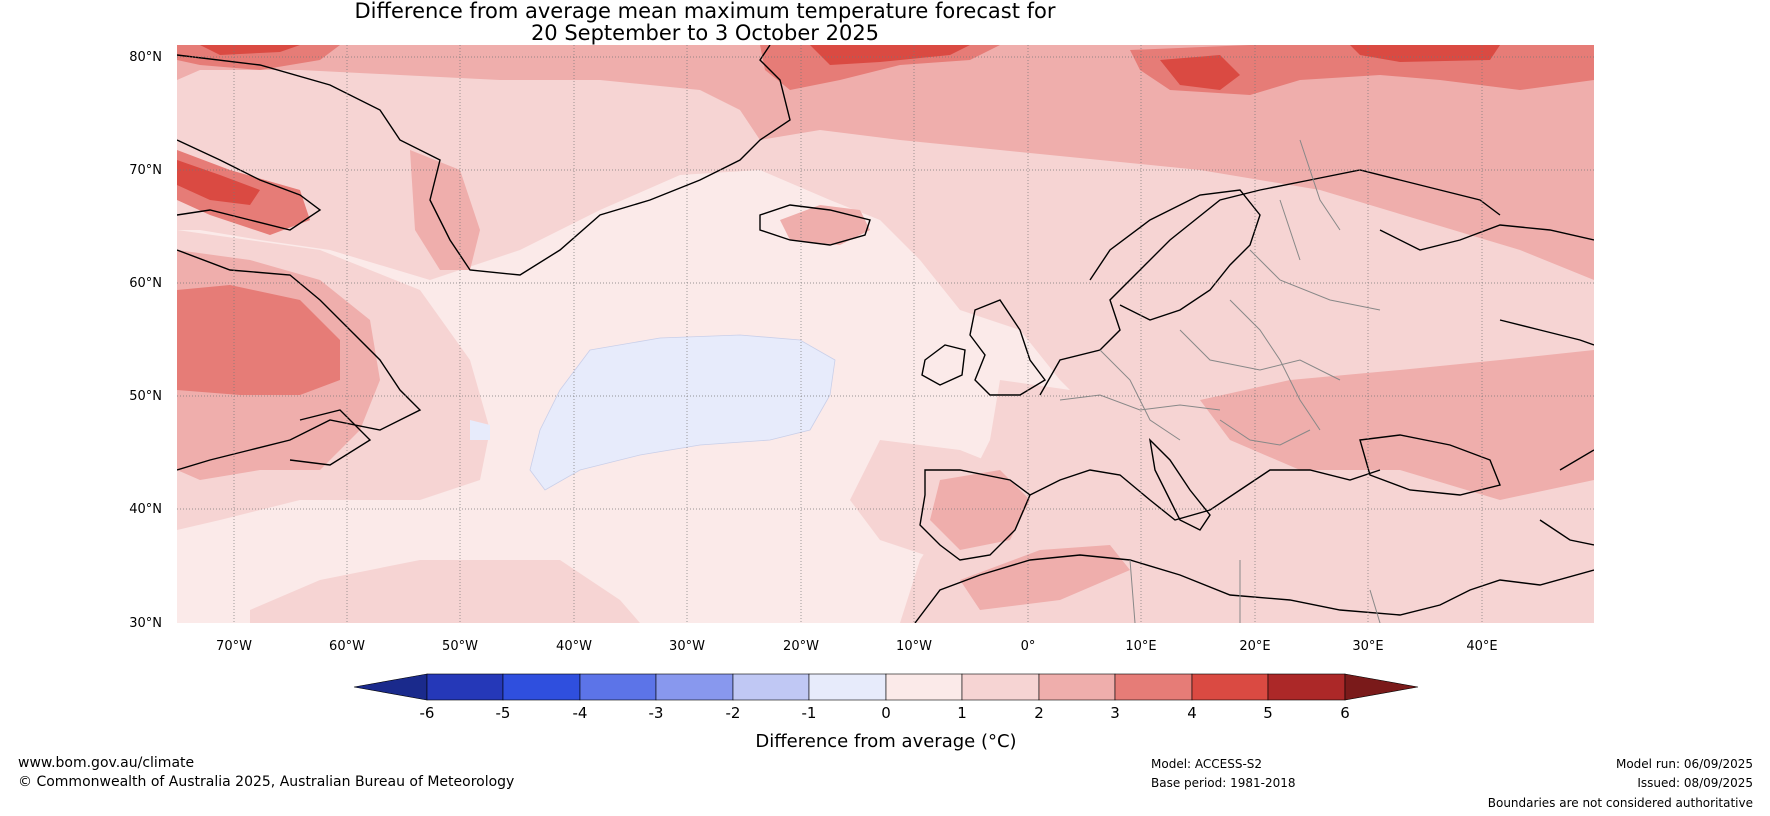 Image resolution: width=1770 pixels, height=816 pixels. What do you see at coordinates (145, 170) in the screenshot?
I see `lat-label: 70°N` at bounding box center [145, 170].